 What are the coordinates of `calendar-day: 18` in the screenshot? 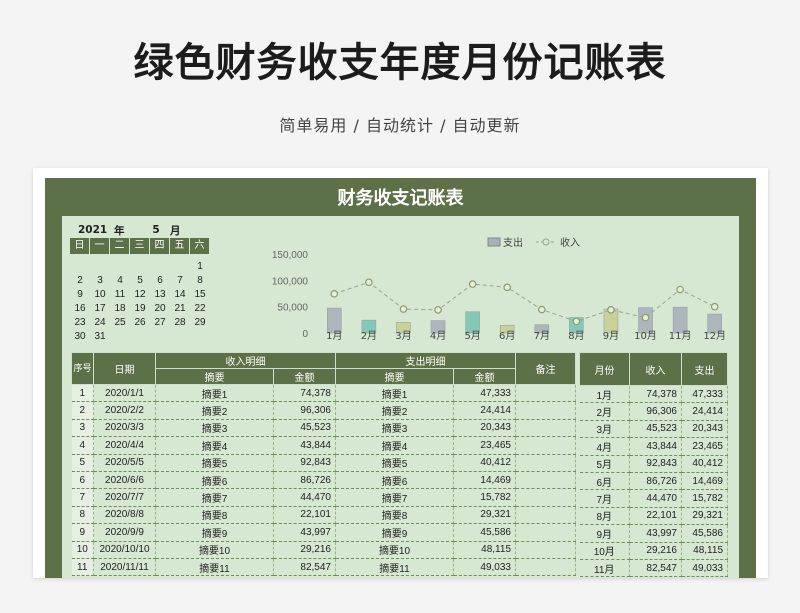 It's located at (120, 308).